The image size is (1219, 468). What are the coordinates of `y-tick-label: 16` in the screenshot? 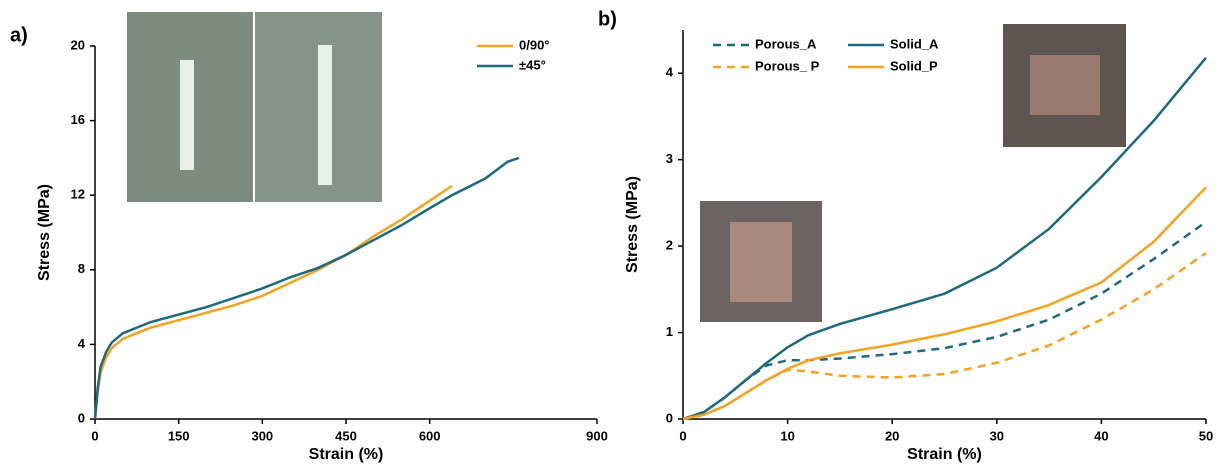 It's located at (78, 119).